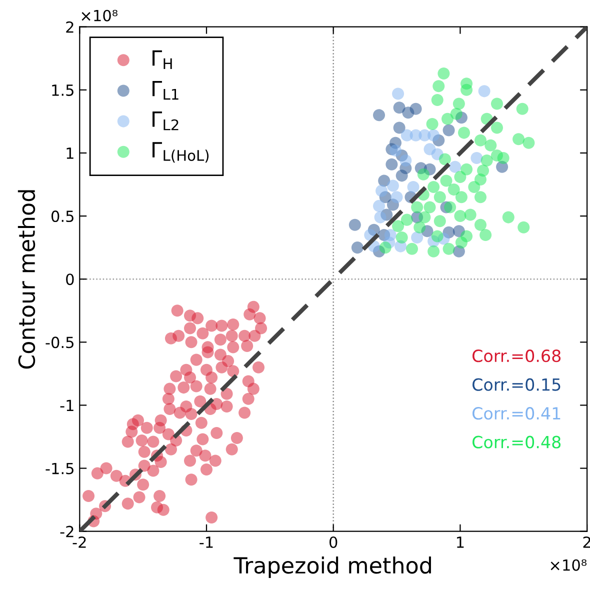 This screenshot has width=590, height=597. I want to click on y-tick-label: -1, so click(67, 406).